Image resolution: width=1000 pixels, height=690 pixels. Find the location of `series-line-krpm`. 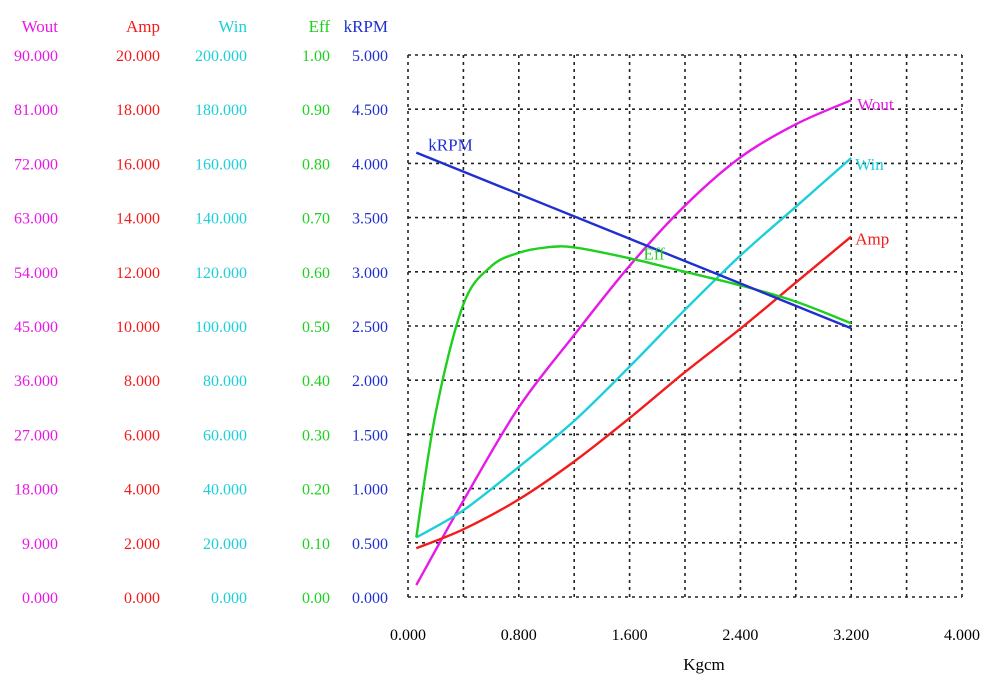

series-line-krpm is located at coordinates (633, 240).